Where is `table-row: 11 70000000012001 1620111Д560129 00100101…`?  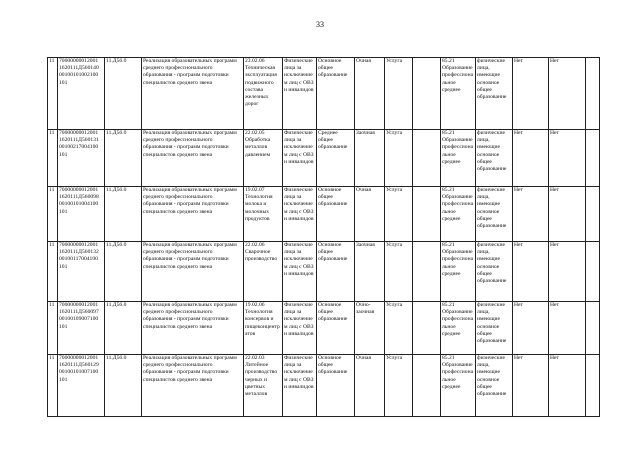 table-row: 11 70000000012001 1620111Д560129 00100101… is located at coordinates (323, 385).